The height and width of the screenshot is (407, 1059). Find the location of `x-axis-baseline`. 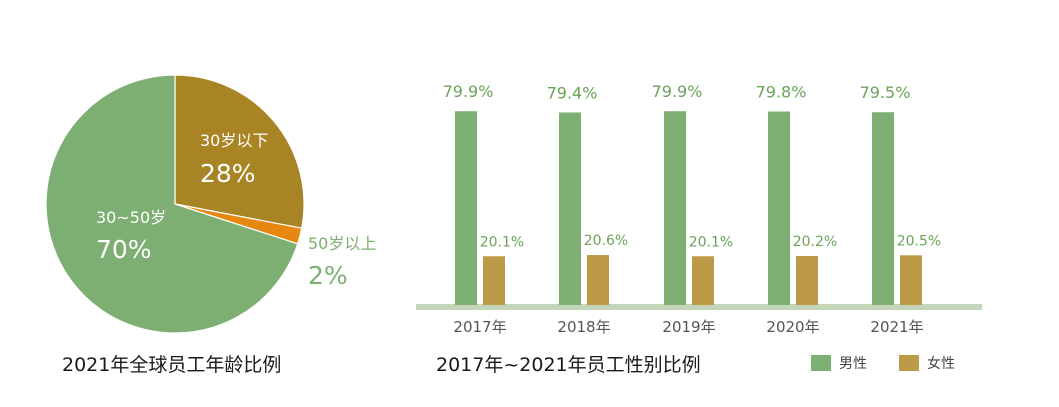

x-axis-baseline is located at coordinates (699, 307).